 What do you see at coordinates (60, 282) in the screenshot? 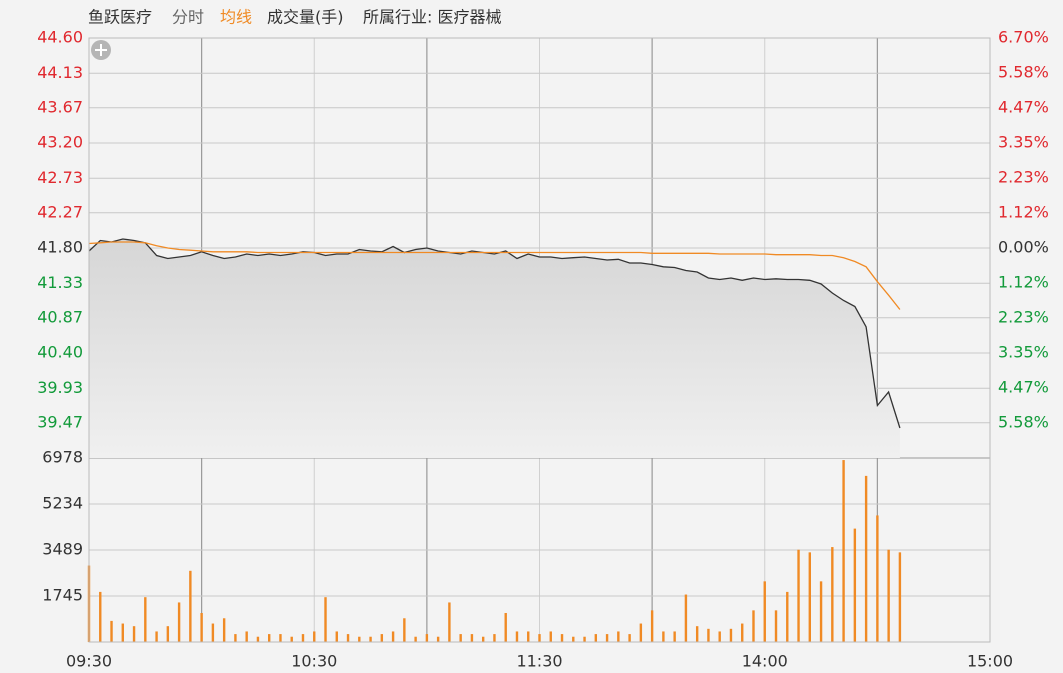
I see `y-tick-label: 41.33` at bounding box center [60, 282].